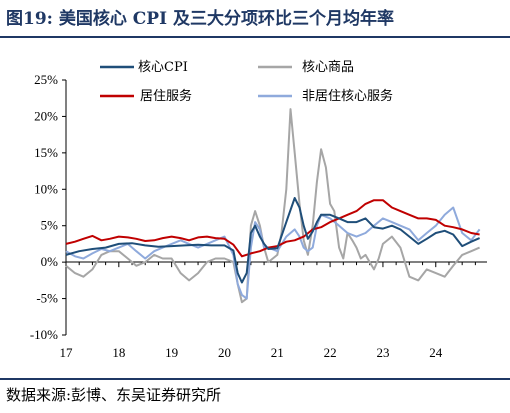  I want to click on chart-legend: 核心CPI 核心商品 居住服务 非居住核心服务, so click(246, 82).